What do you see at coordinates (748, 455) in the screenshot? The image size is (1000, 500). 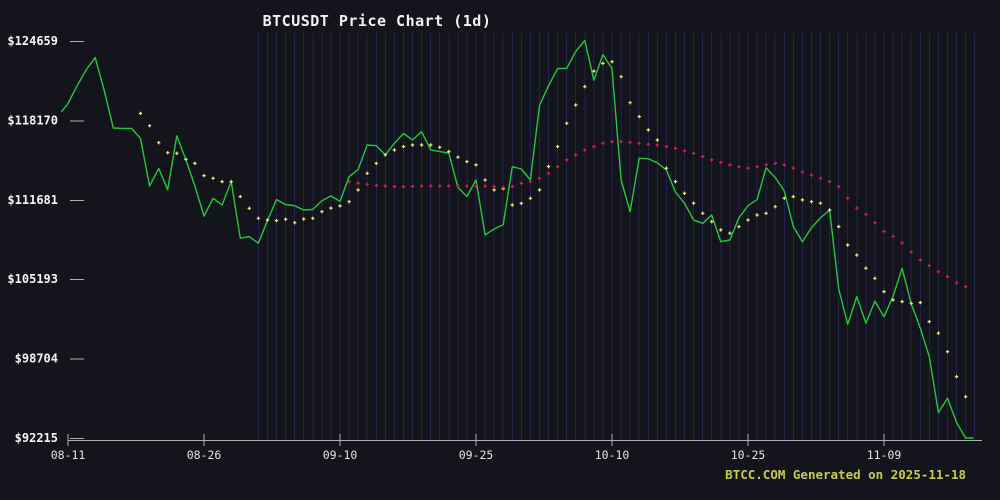 I see `x-tick-label: 10-25` at bounding box center [748, 455].